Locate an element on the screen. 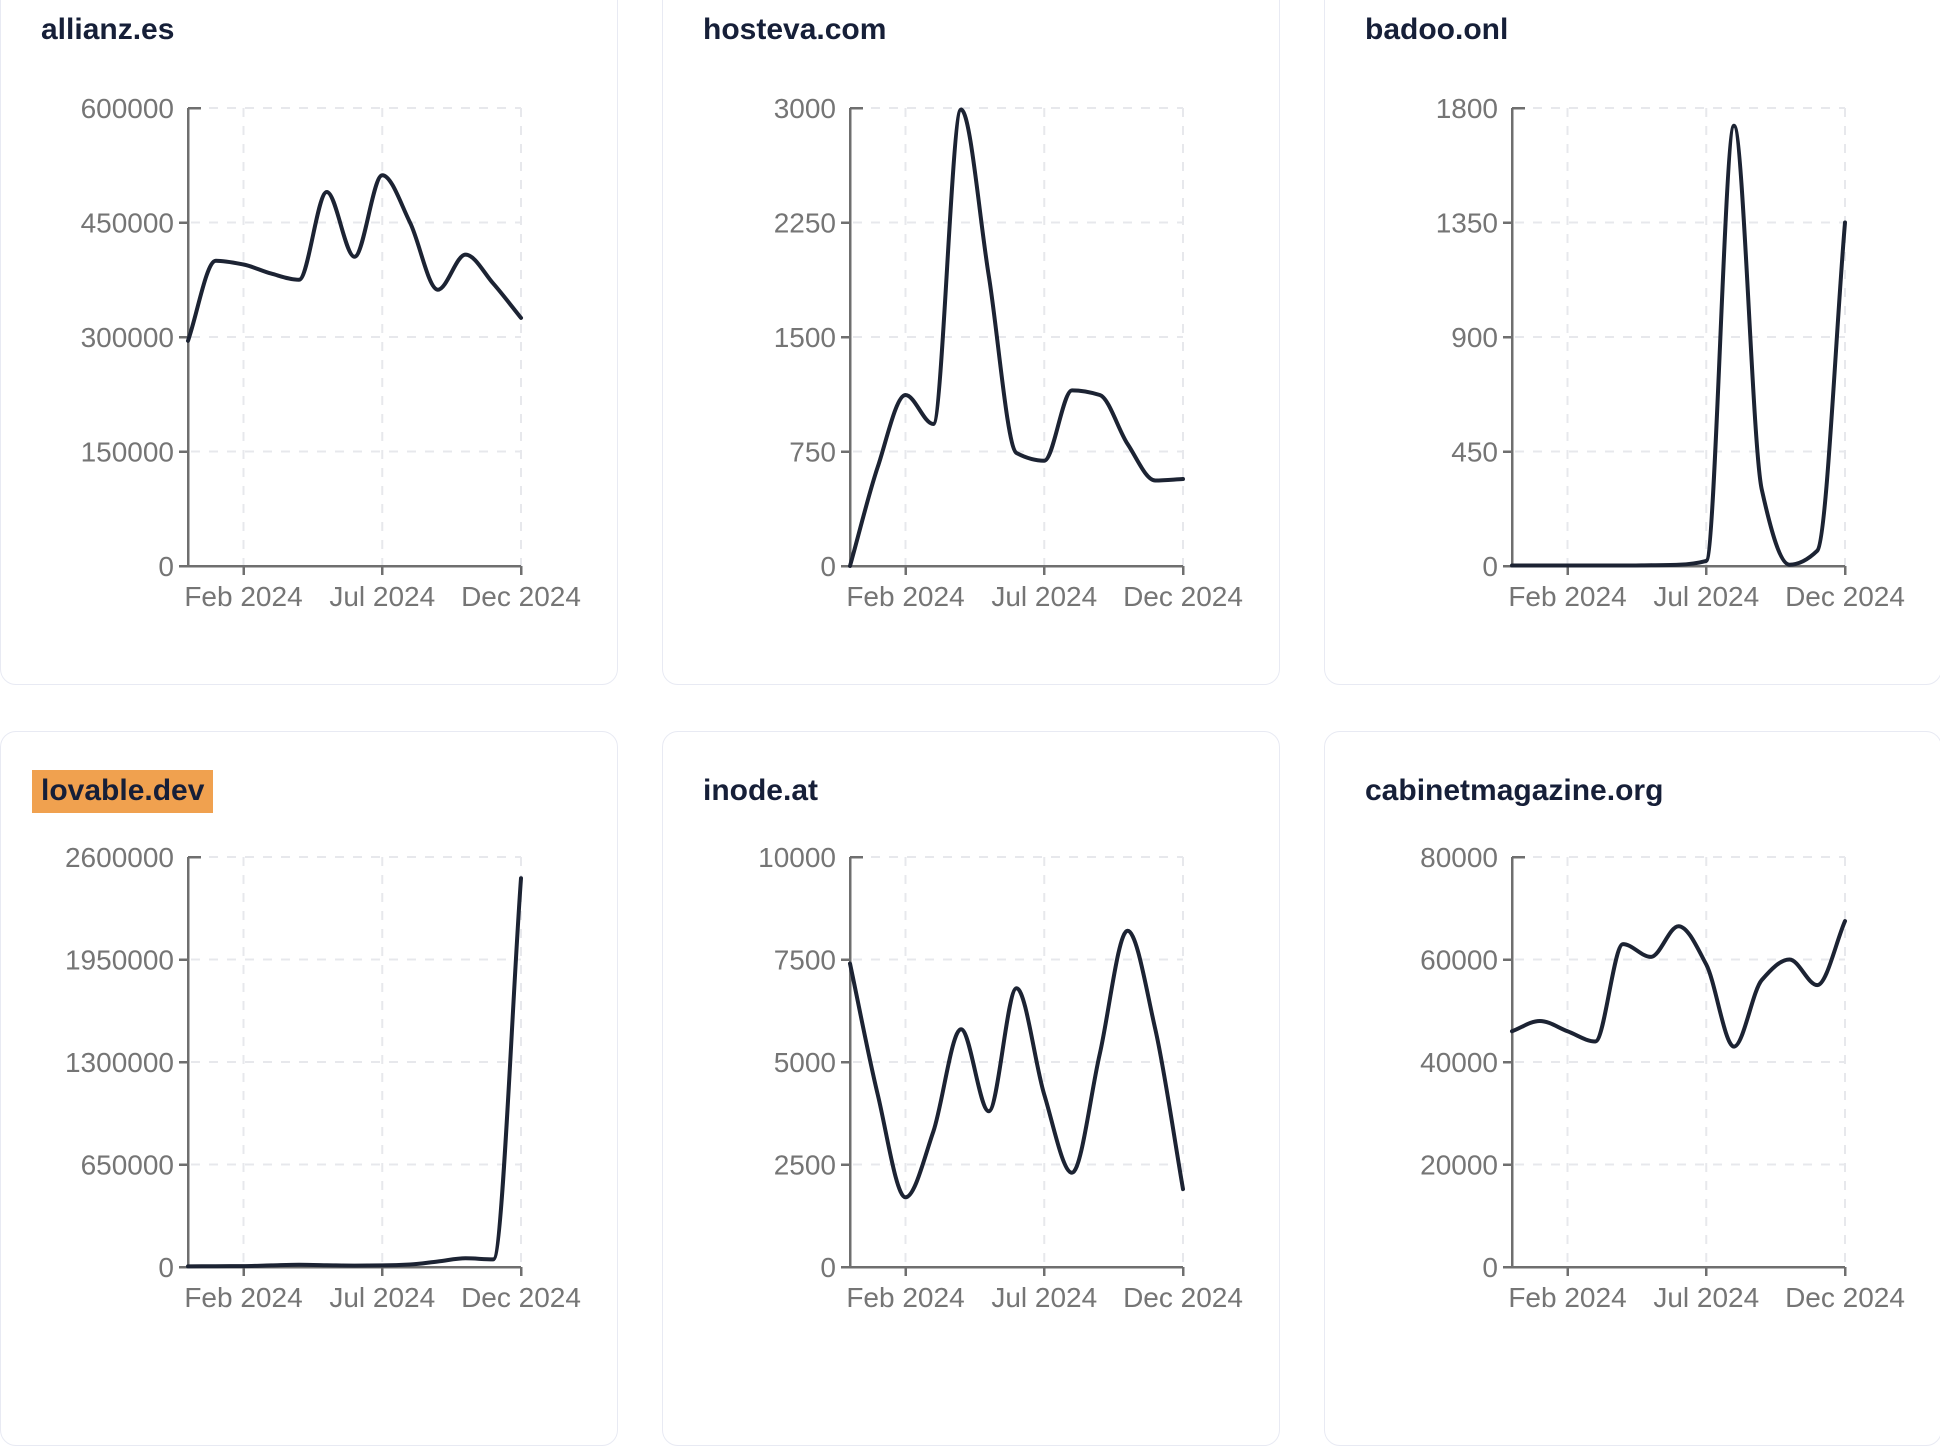 The width and height of the screenshot is (1940, 1452). y-tick-label: 80000 is located at coordinates (1459, 857).